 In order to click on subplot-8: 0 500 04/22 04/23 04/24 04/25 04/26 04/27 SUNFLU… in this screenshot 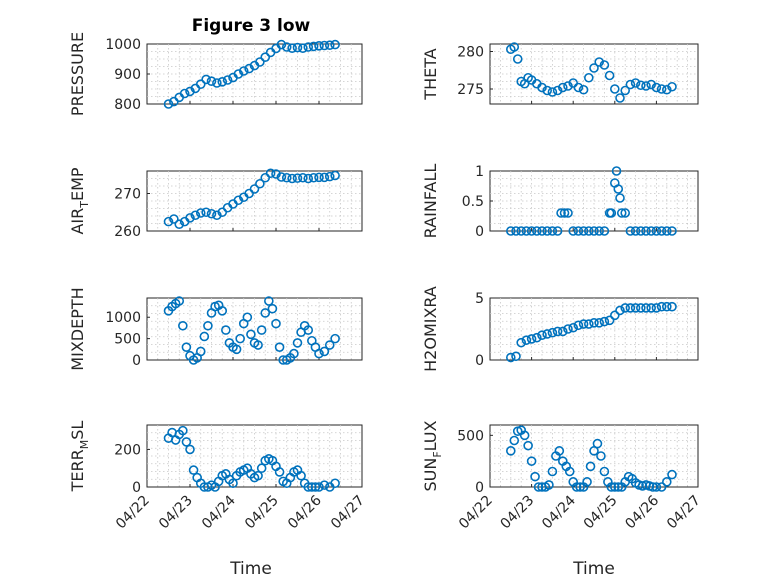, I will do `click(562, 476)`.